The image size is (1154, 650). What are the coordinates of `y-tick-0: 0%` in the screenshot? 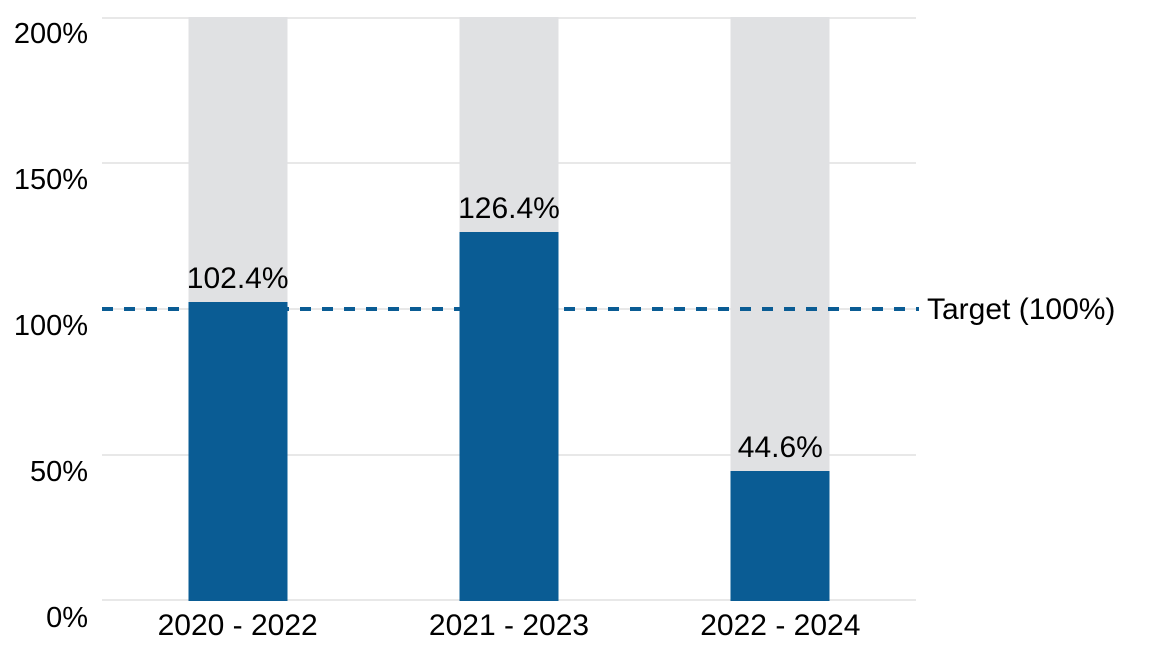 It's located at (67, 618).